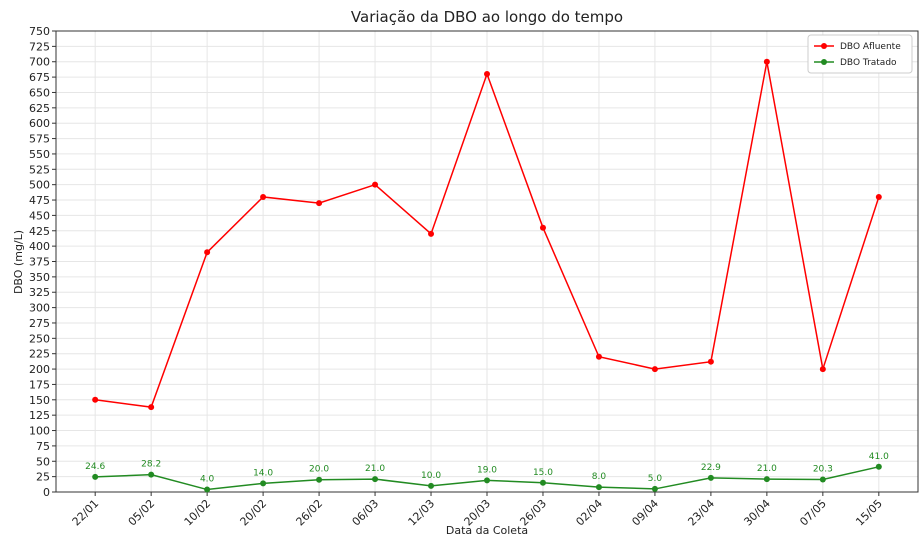 Image resolution: width=920 pixels, height=539 pixels. Describe the element at coordinates (39, 292) in the screenshot. I see `y-tick-label: 325` at that location.